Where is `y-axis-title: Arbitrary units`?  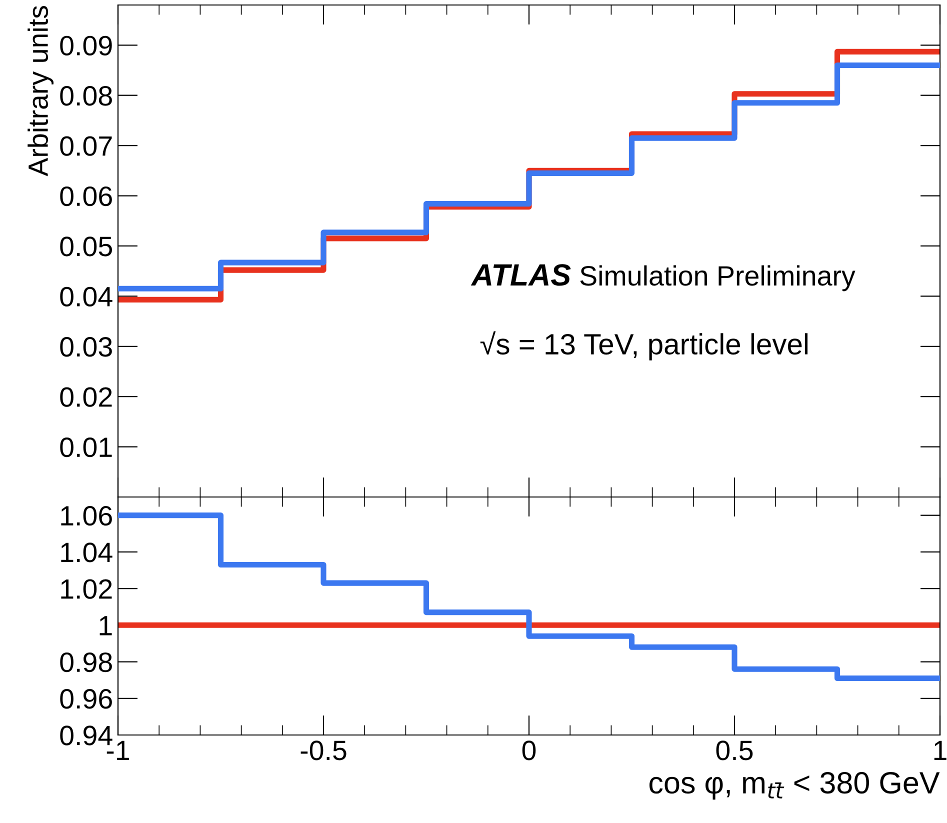 y-axis-title: Arbitrary units is located at coordinates (41, 91).